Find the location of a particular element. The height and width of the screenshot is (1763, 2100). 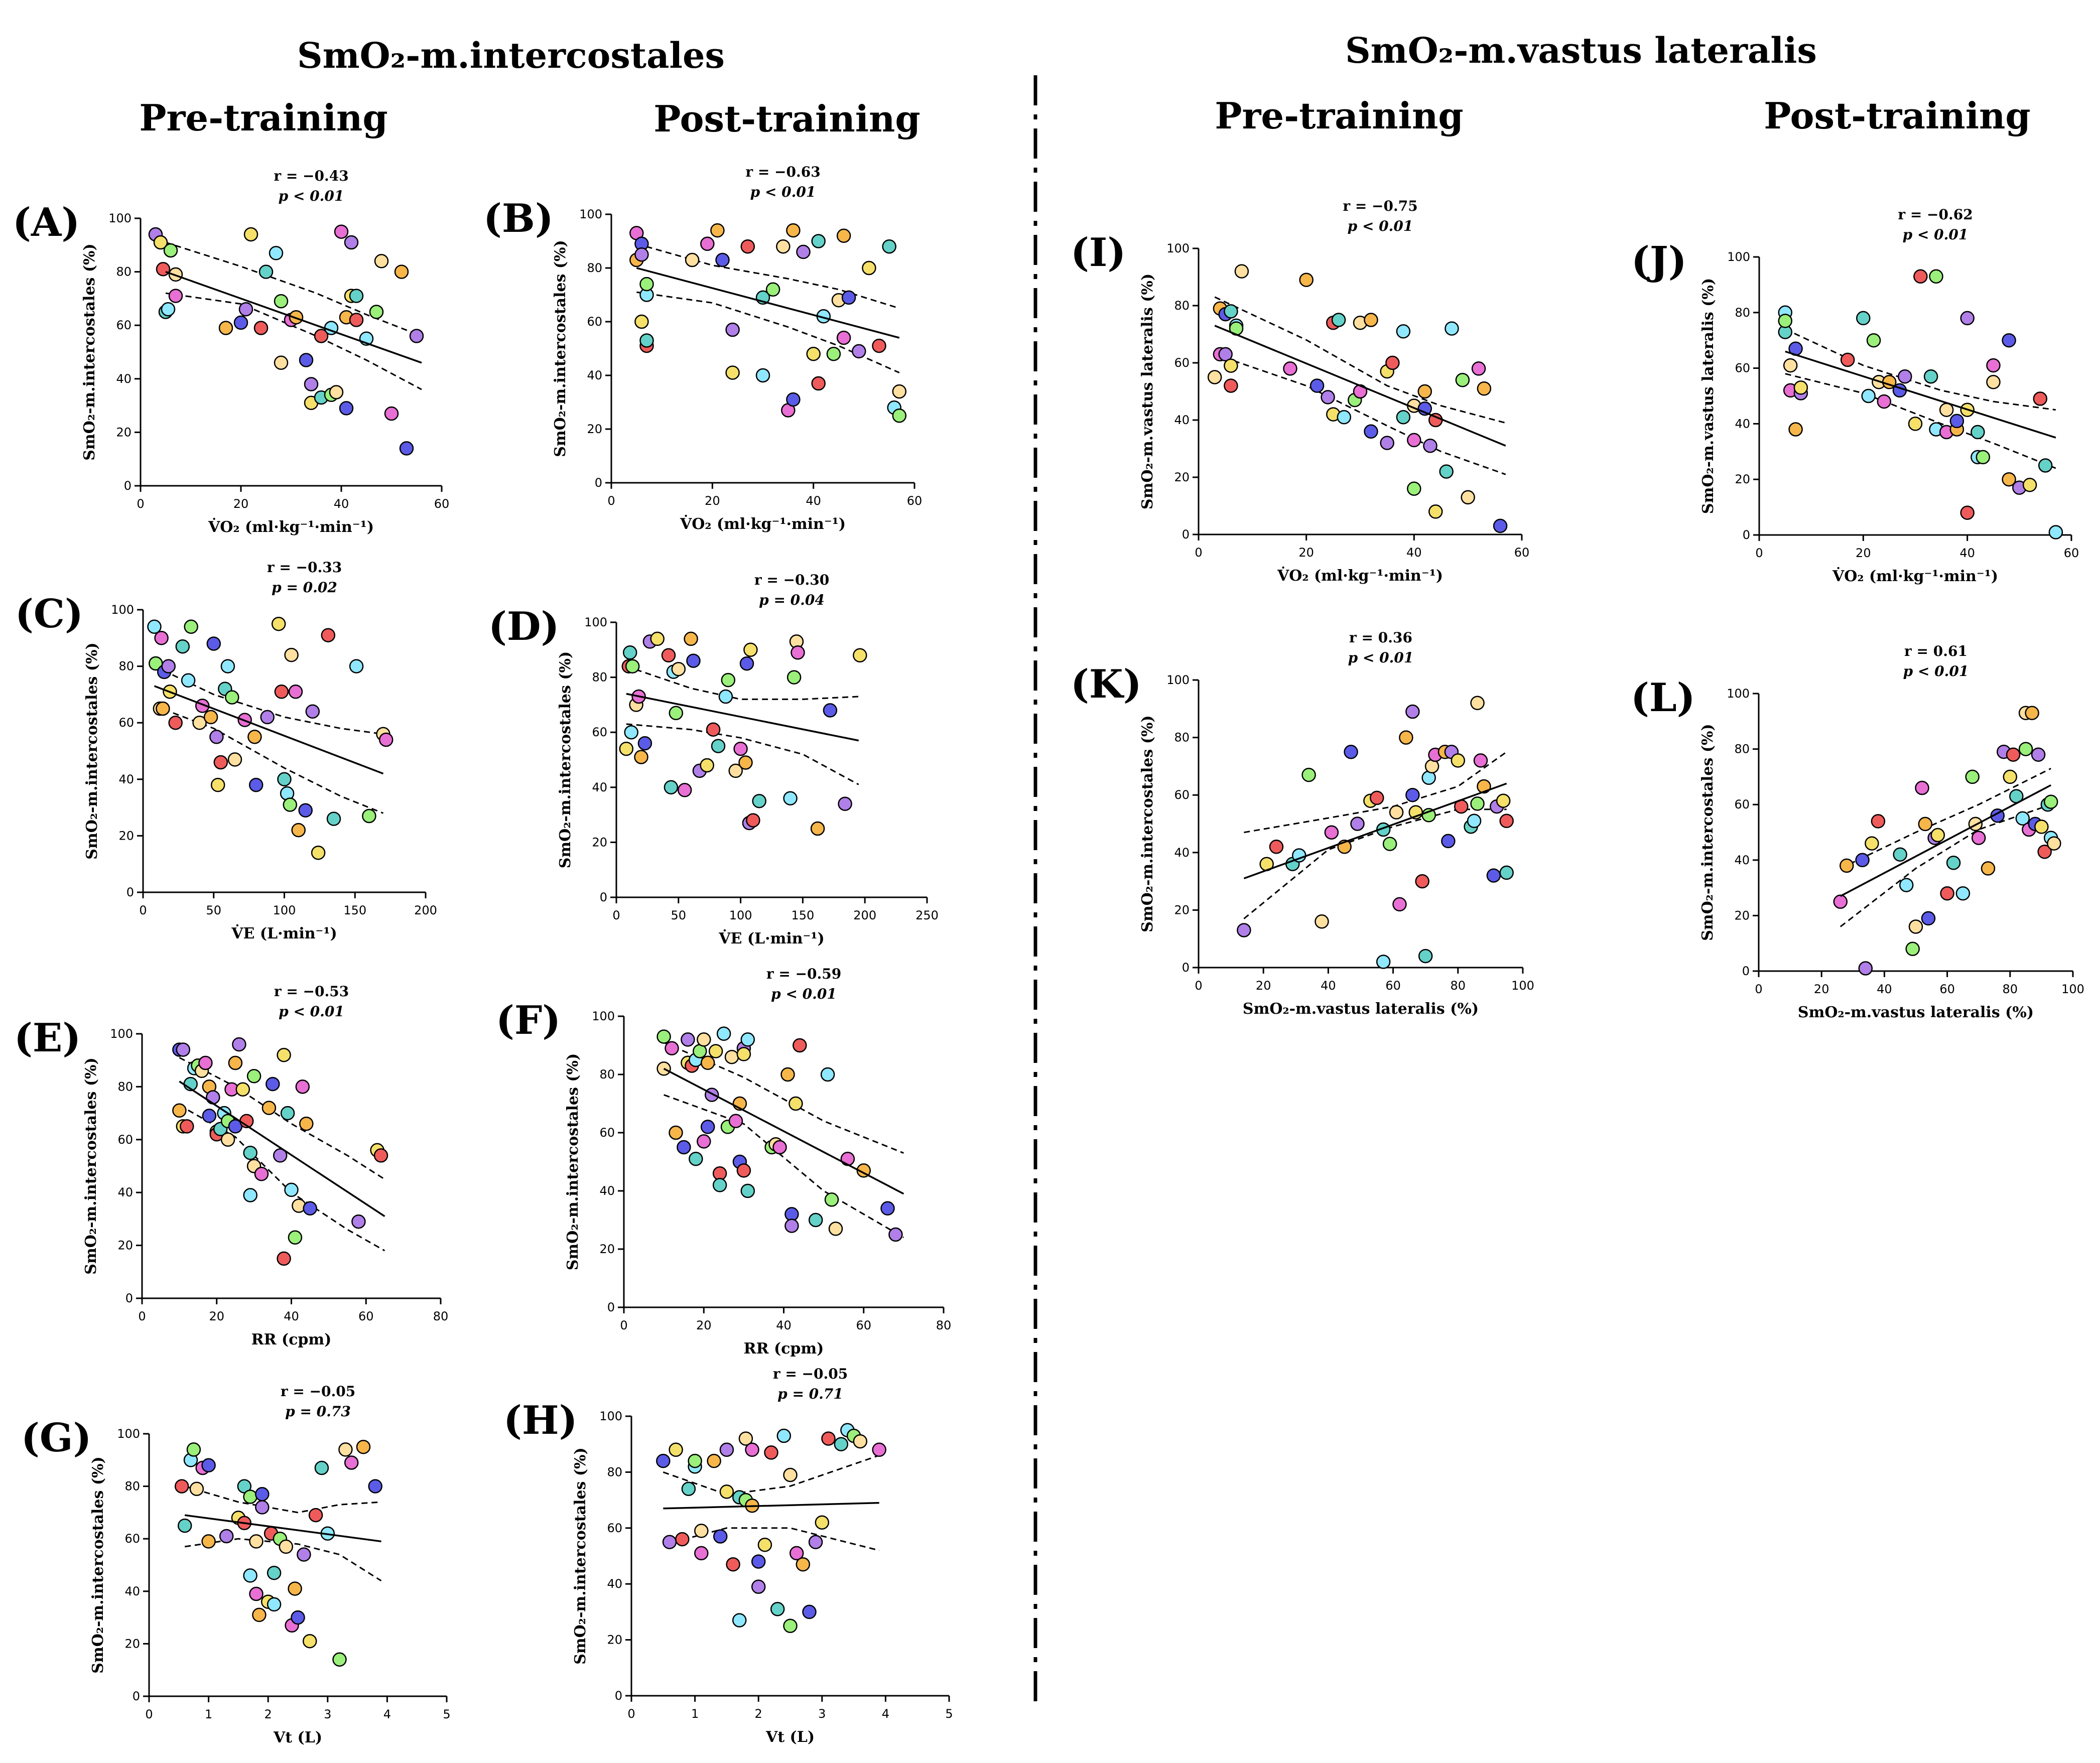

x-axis-label-l: SmO₂-m.vastus lateralis (%) is located at coordinates (1916, 1012).